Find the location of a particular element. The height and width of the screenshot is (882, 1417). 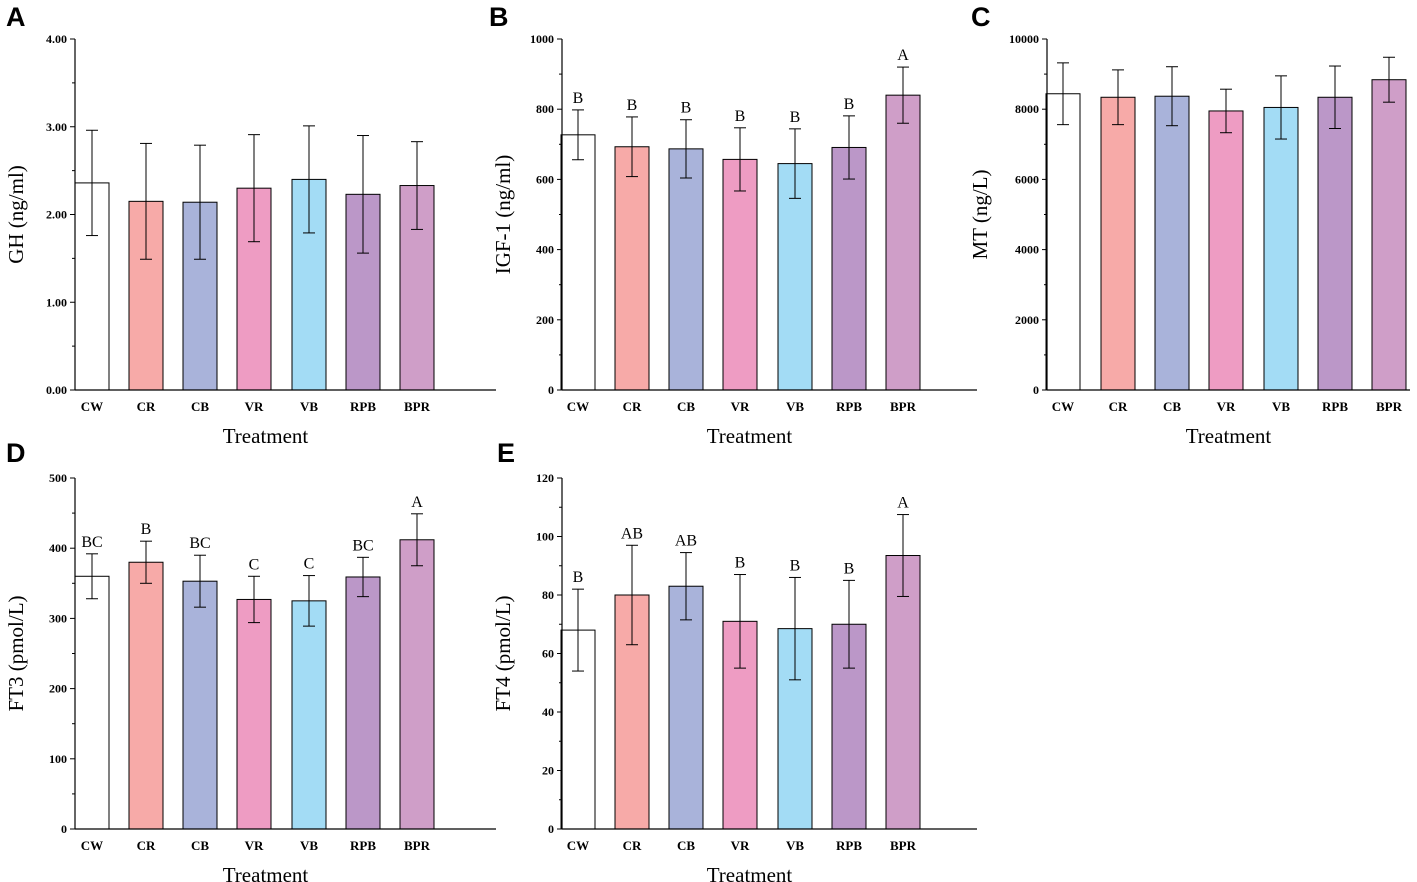

y-tick-label: 8000 is located at coordinates (1027, 109).